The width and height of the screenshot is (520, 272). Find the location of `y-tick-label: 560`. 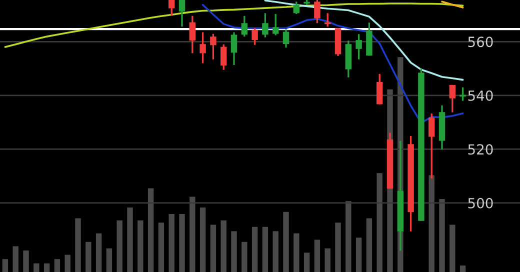

y-tick-label: 560 is located at coordinates (480, 42).